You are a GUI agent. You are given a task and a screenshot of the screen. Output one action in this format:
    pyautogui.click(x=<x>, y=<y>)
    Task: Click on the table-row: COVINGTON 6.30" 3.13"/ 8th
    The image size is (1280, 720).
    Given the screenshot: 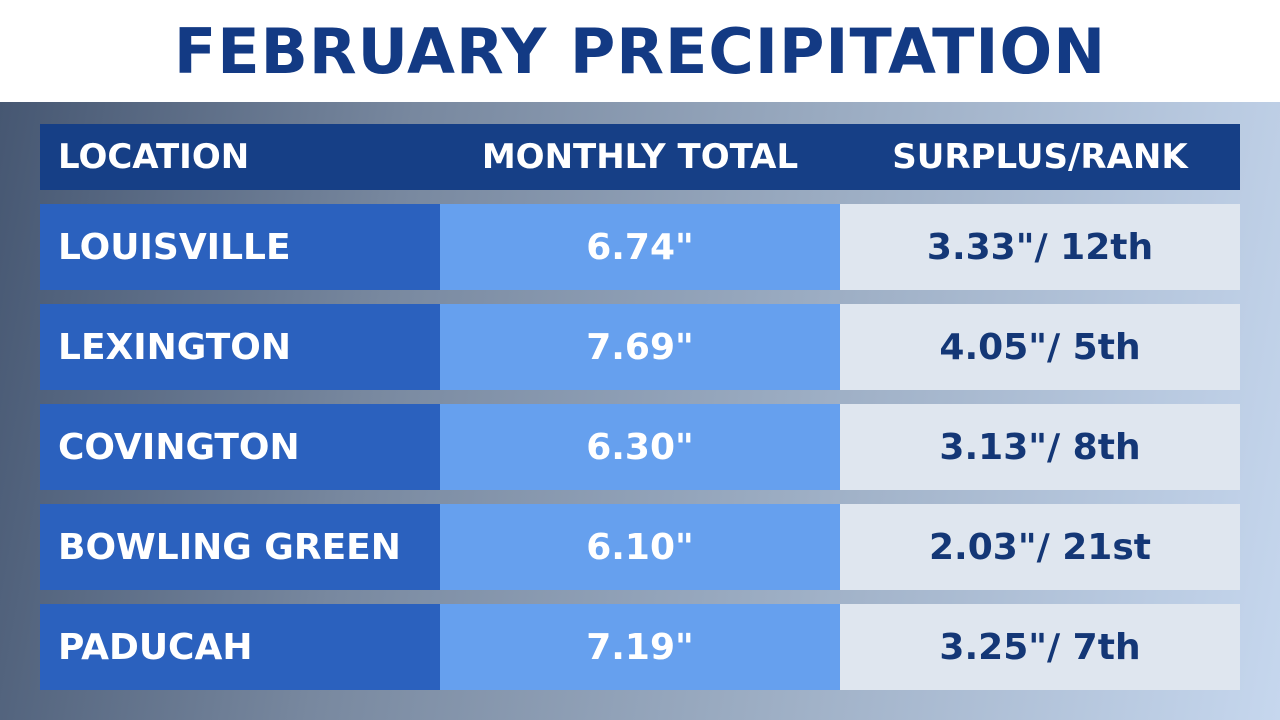 What is the action you would take?
    pyautogui.click(x=640, y=447)
    